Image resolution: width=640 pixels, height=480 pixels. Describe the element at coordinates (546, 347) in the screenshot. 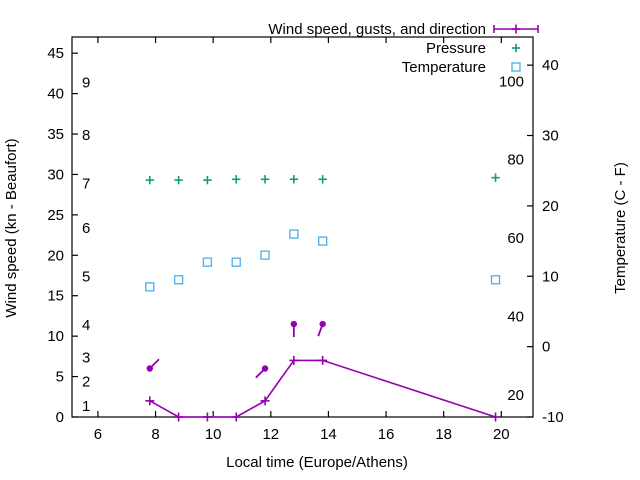

I see `y2-tick-label: 0` at that location.